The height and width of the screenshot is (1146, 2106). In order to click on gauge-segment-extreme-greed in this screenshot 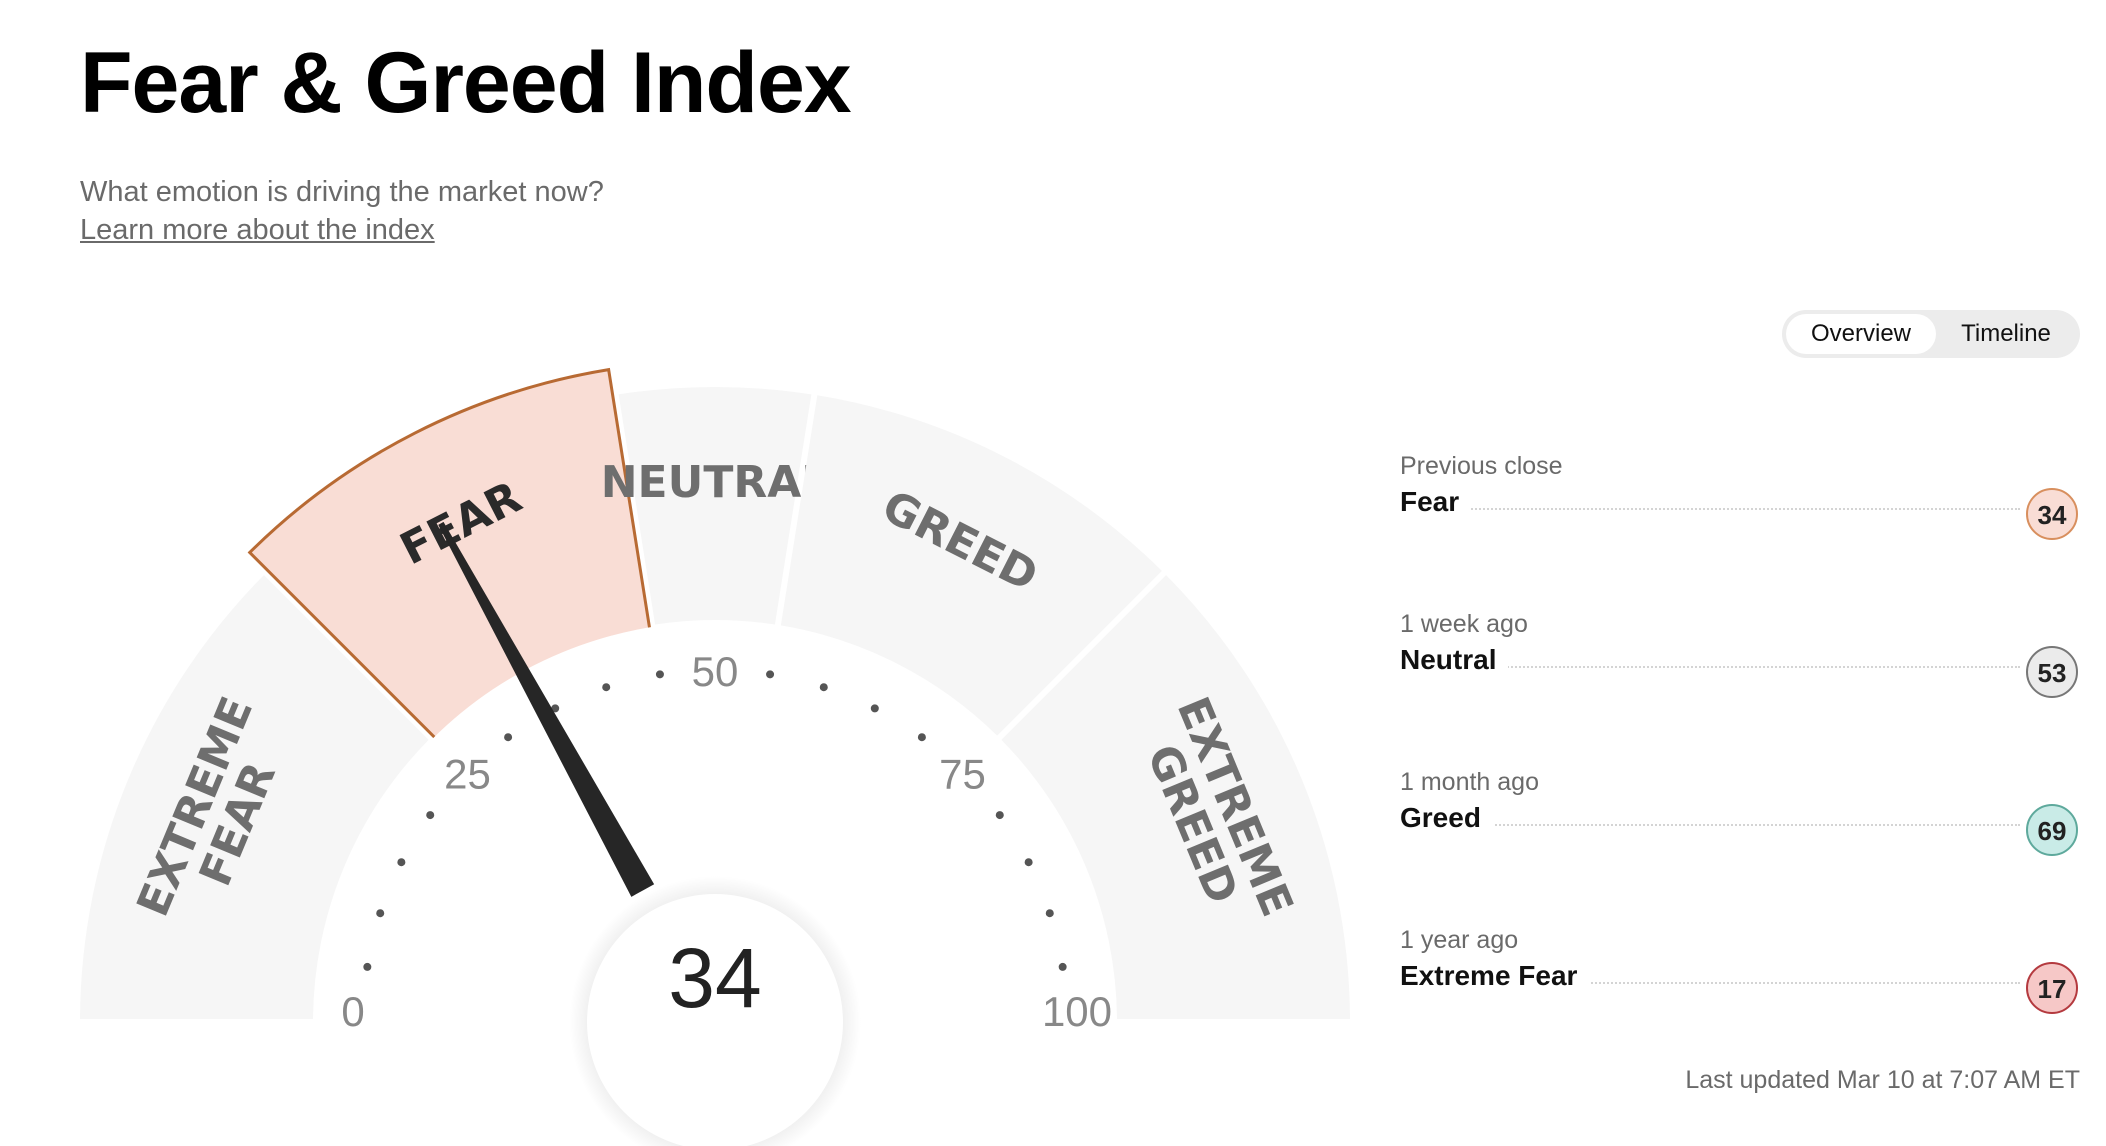, I will do `click(1175, 797)`.